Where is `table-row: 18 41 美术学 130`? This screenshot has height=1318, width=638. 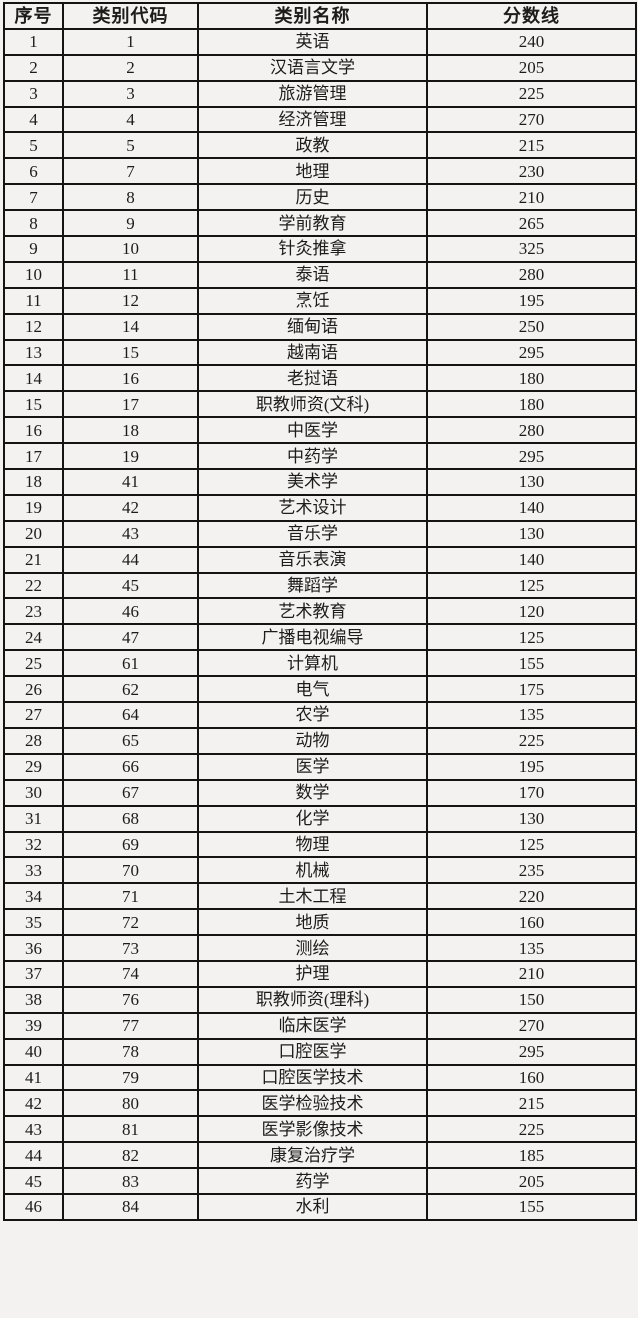 table-row: 18 41 美术学 130 is located at coordinates (320, 482).